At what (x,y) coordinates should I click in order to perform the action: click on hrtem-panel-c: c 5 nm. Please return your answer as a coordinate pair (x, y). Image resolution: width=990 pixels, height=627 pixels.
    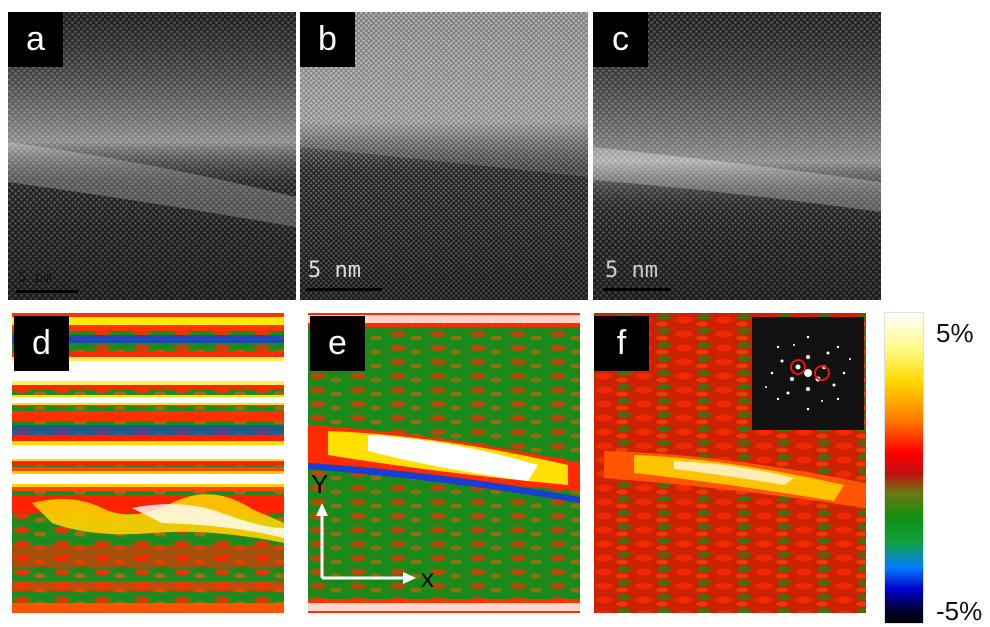
    Looking at the image, I should click on (737, 156).